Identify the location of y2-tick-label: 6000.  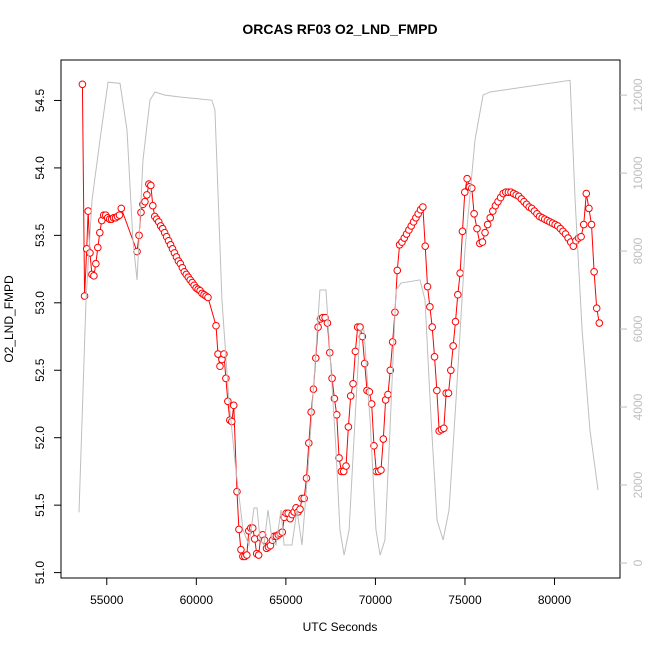
(638, 328).